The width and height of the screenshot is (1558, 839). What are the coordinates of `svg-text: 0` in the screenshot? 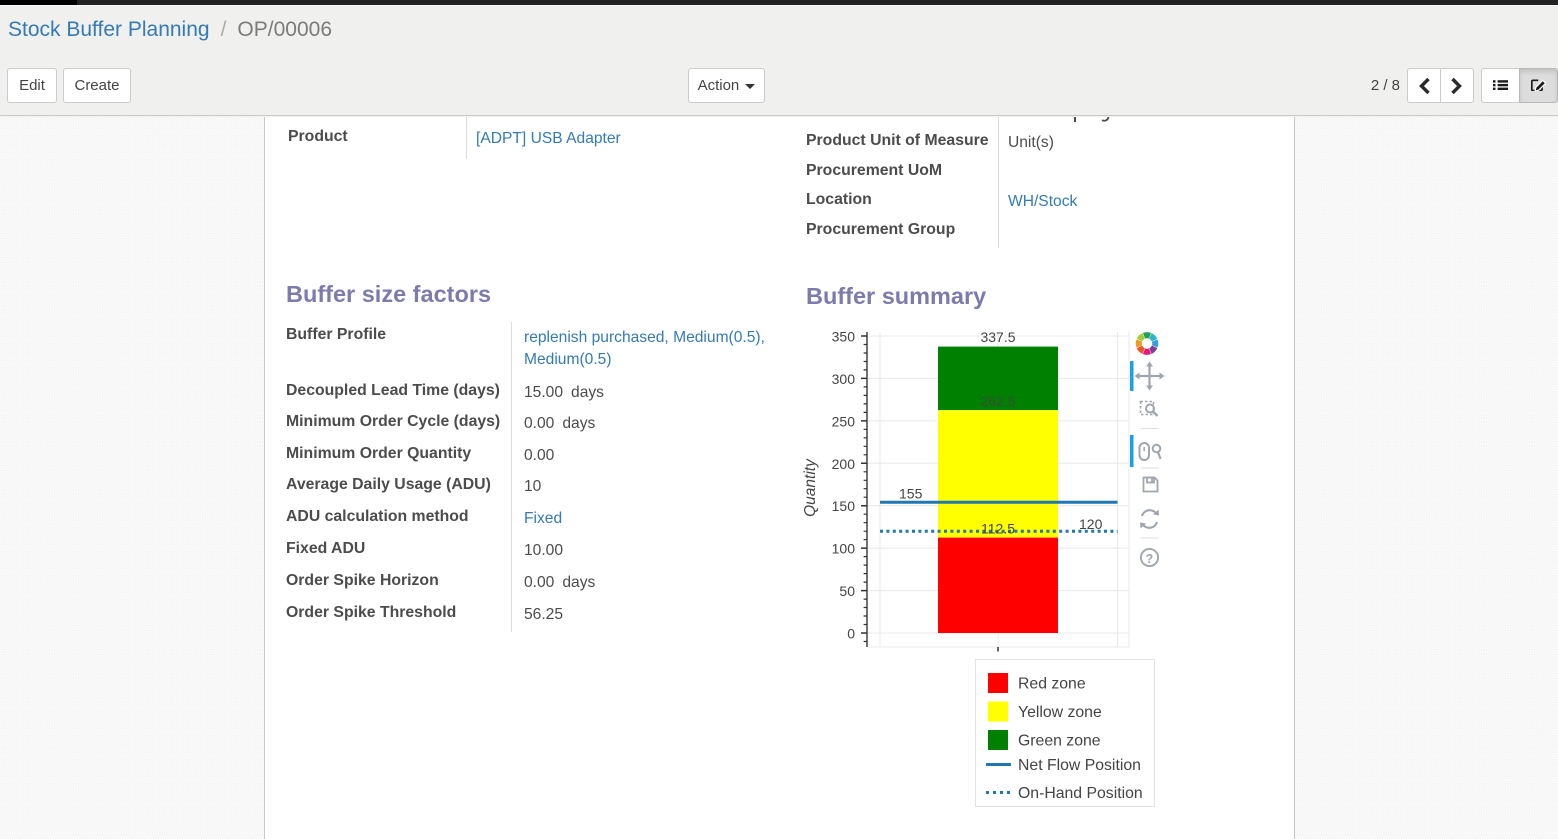 It's located at (851, 634).